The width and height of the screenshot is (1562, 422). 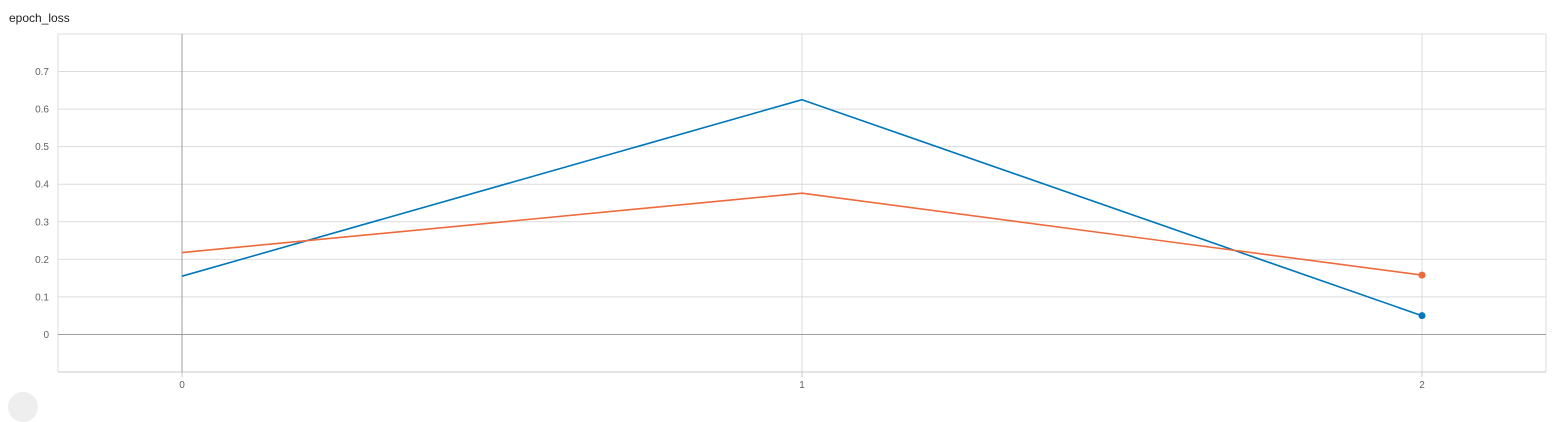 I want to click on x-tick-label: 0, so click(x=182, y=385).